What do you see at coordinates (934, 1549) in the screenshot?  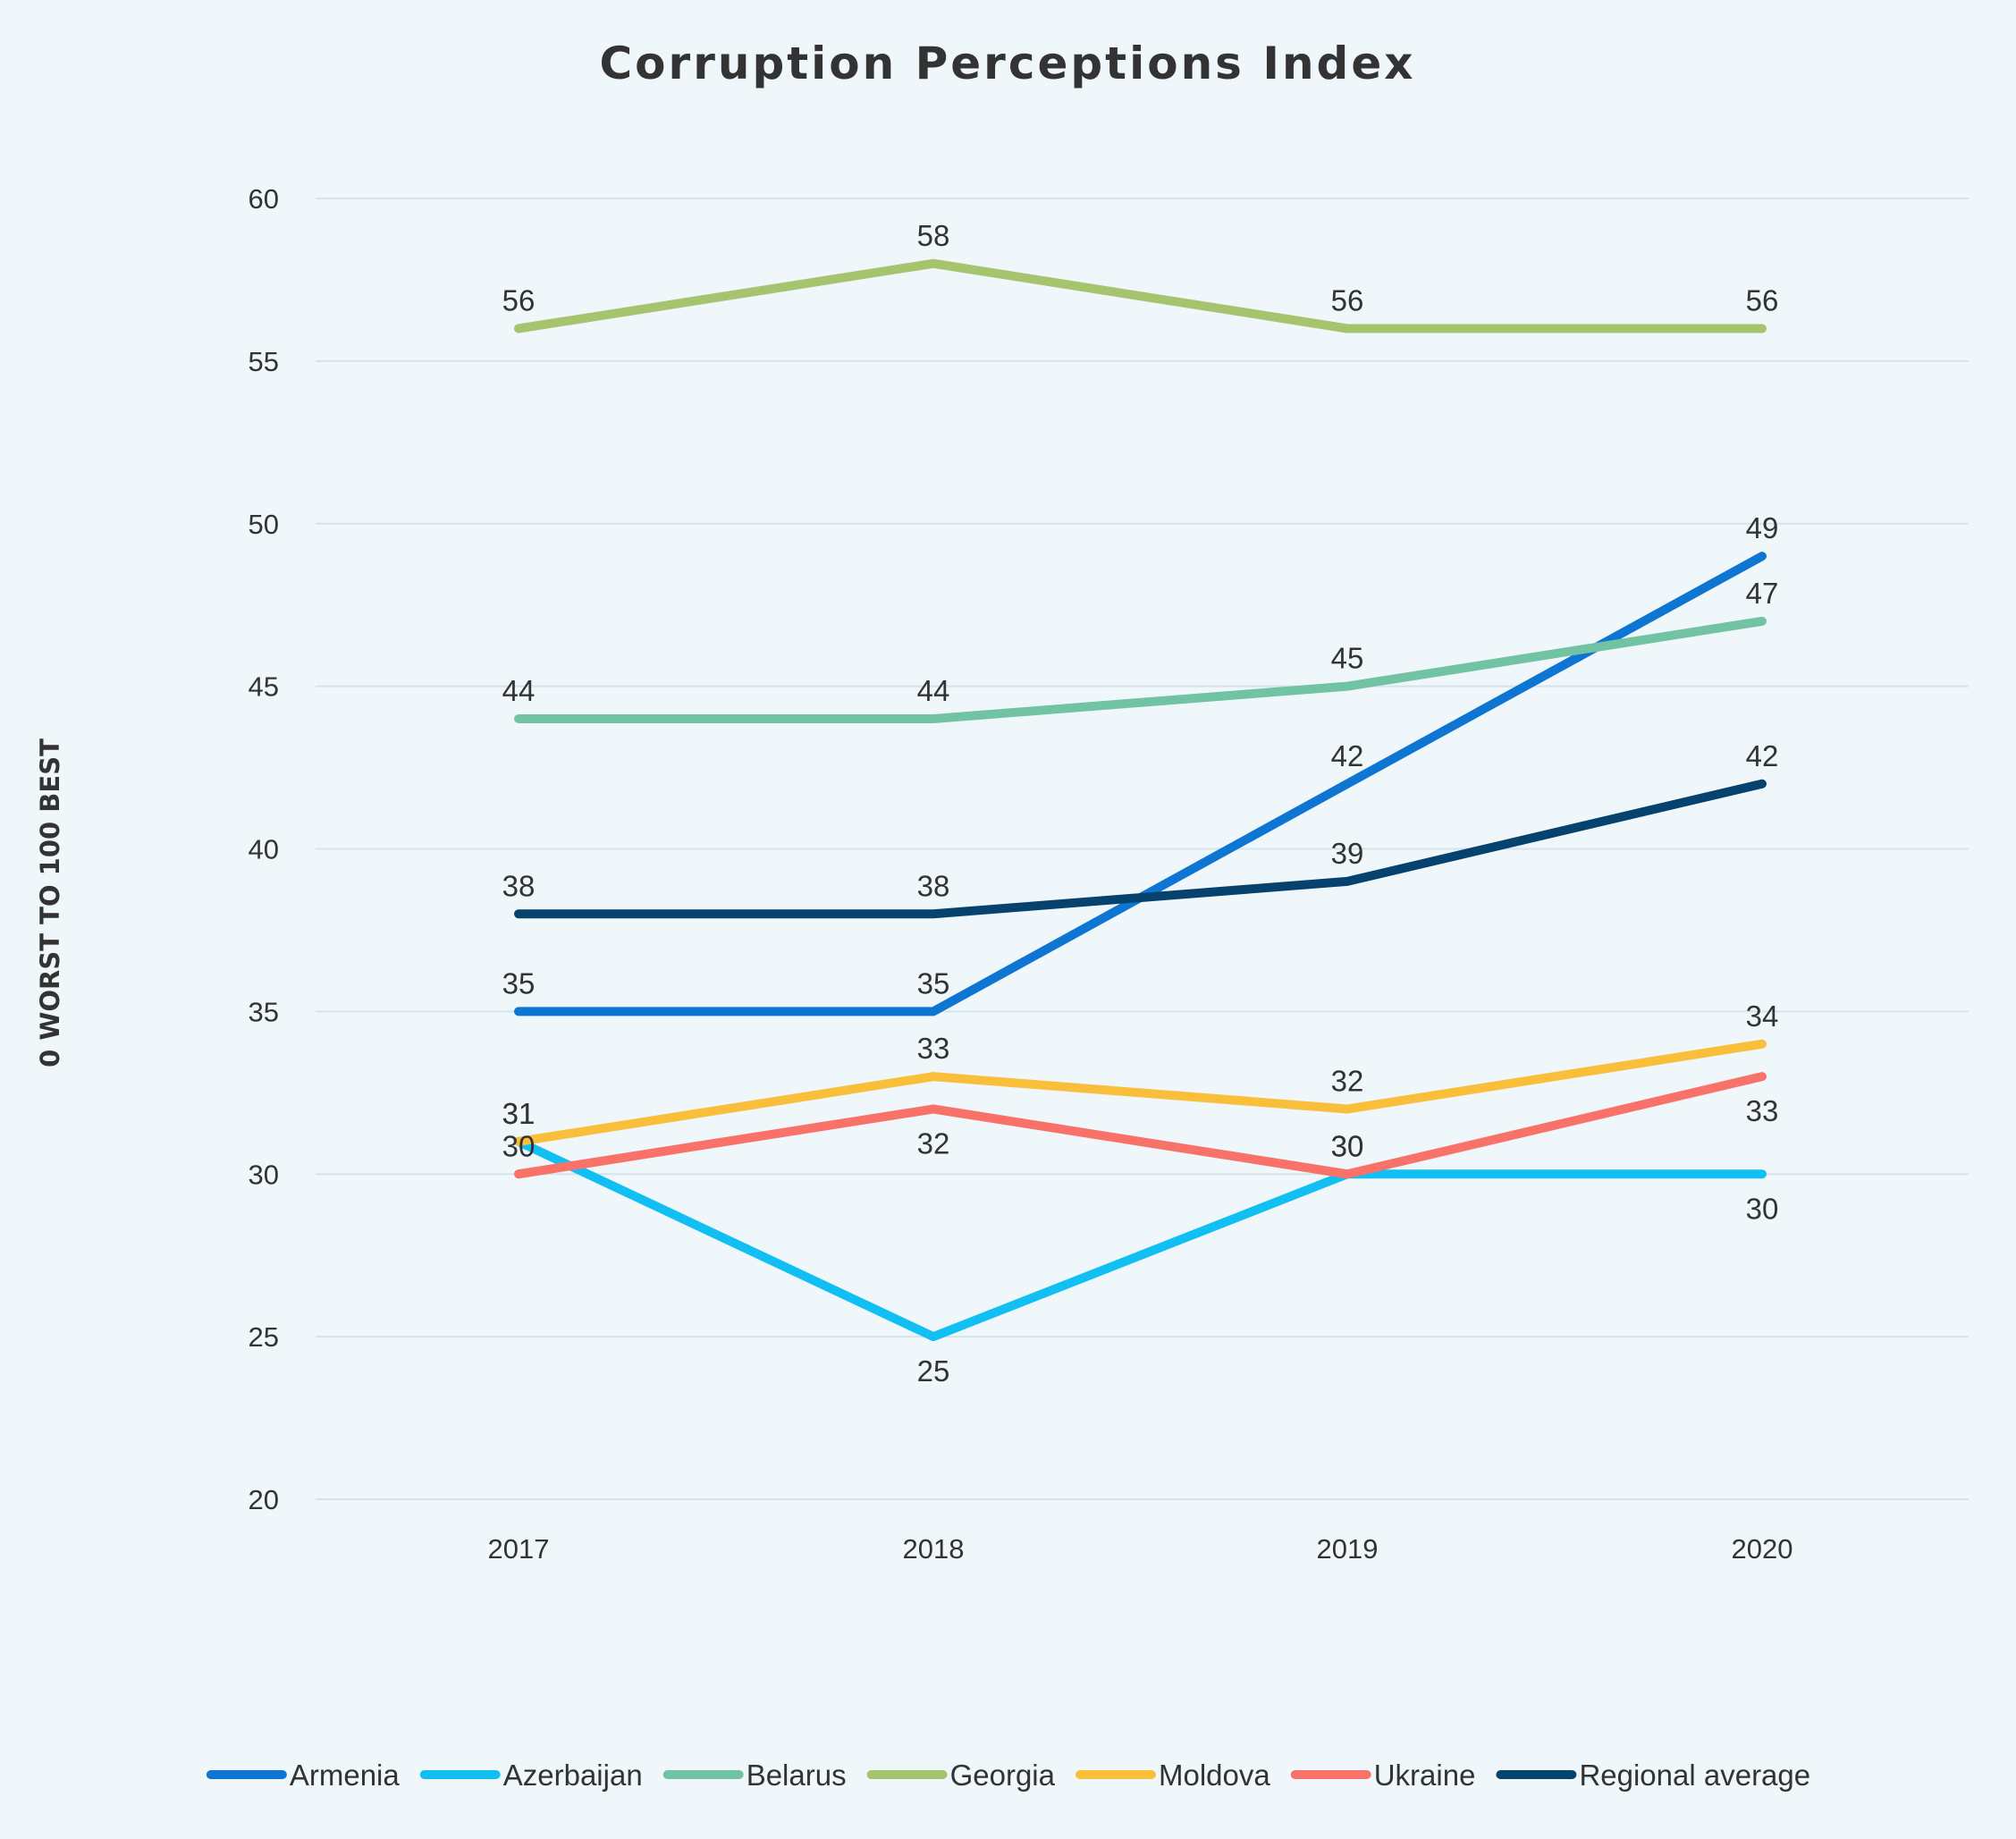 I see `x-tick-label: 2018` at bounding box center [934, 1549].